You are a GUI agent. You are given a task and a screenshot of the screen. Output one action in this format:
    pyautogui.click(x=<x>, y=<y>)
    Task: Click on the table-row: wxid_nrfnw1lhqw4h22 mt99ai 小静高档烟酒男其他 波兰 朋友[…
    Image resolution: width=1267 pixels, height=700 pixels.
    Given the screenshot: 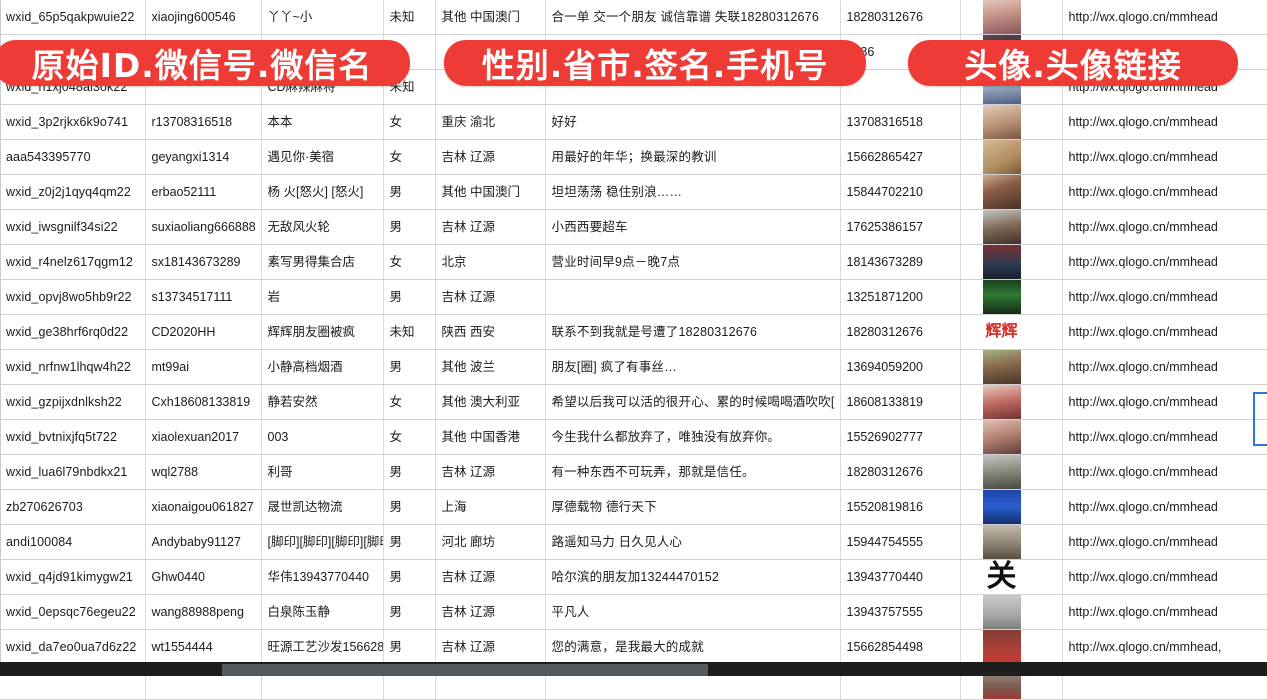 What is the action you would take?
    pyautogui.click(x=633, y=367)
    